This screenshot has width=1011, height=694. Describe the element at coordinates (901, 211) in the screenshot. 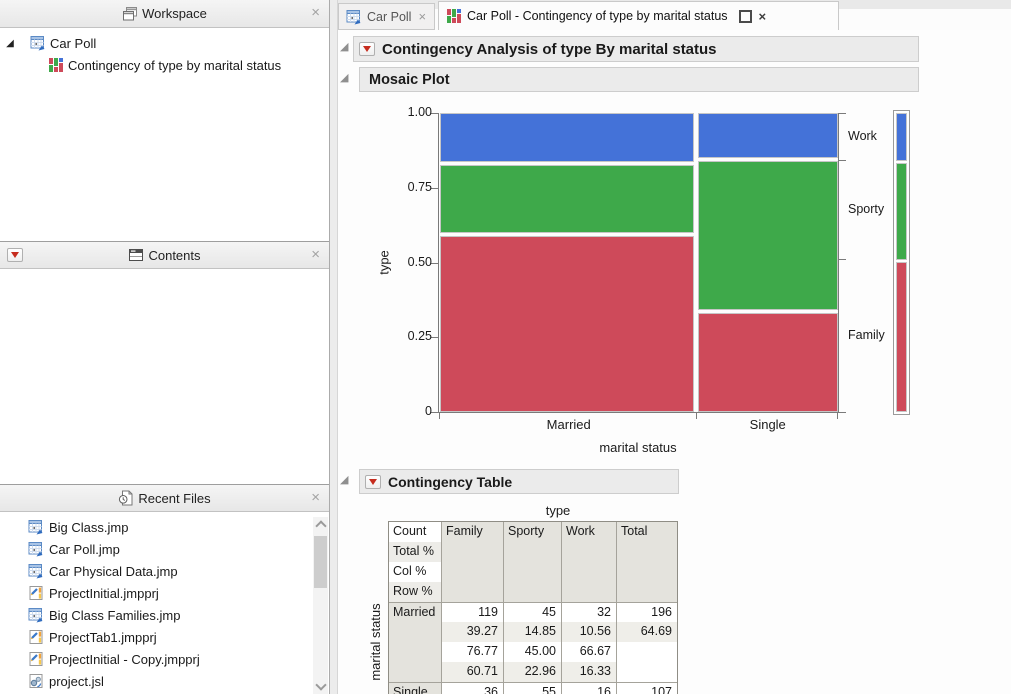

I see `overall-segment-sporty` at that location.